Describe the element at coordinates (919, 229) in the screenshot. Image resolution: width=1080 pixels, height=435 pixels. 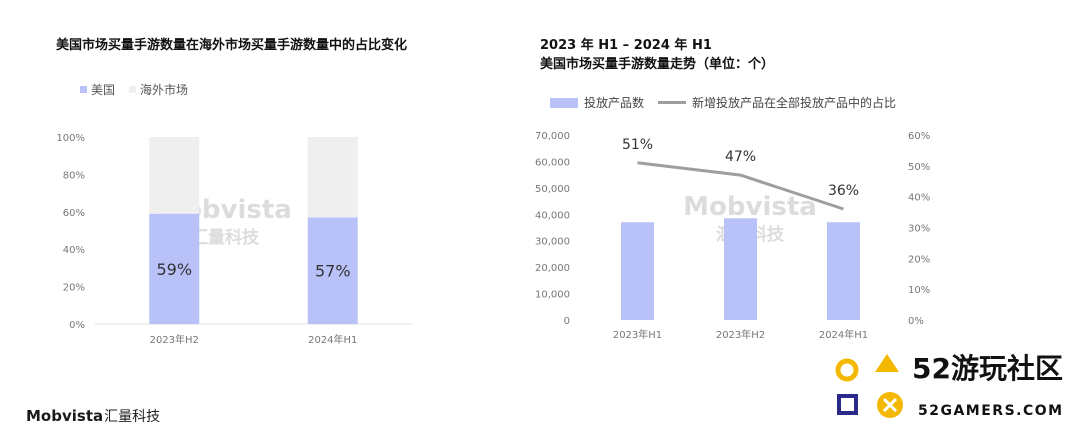
I see `right-y-tick-label-right: 30%` at that location.